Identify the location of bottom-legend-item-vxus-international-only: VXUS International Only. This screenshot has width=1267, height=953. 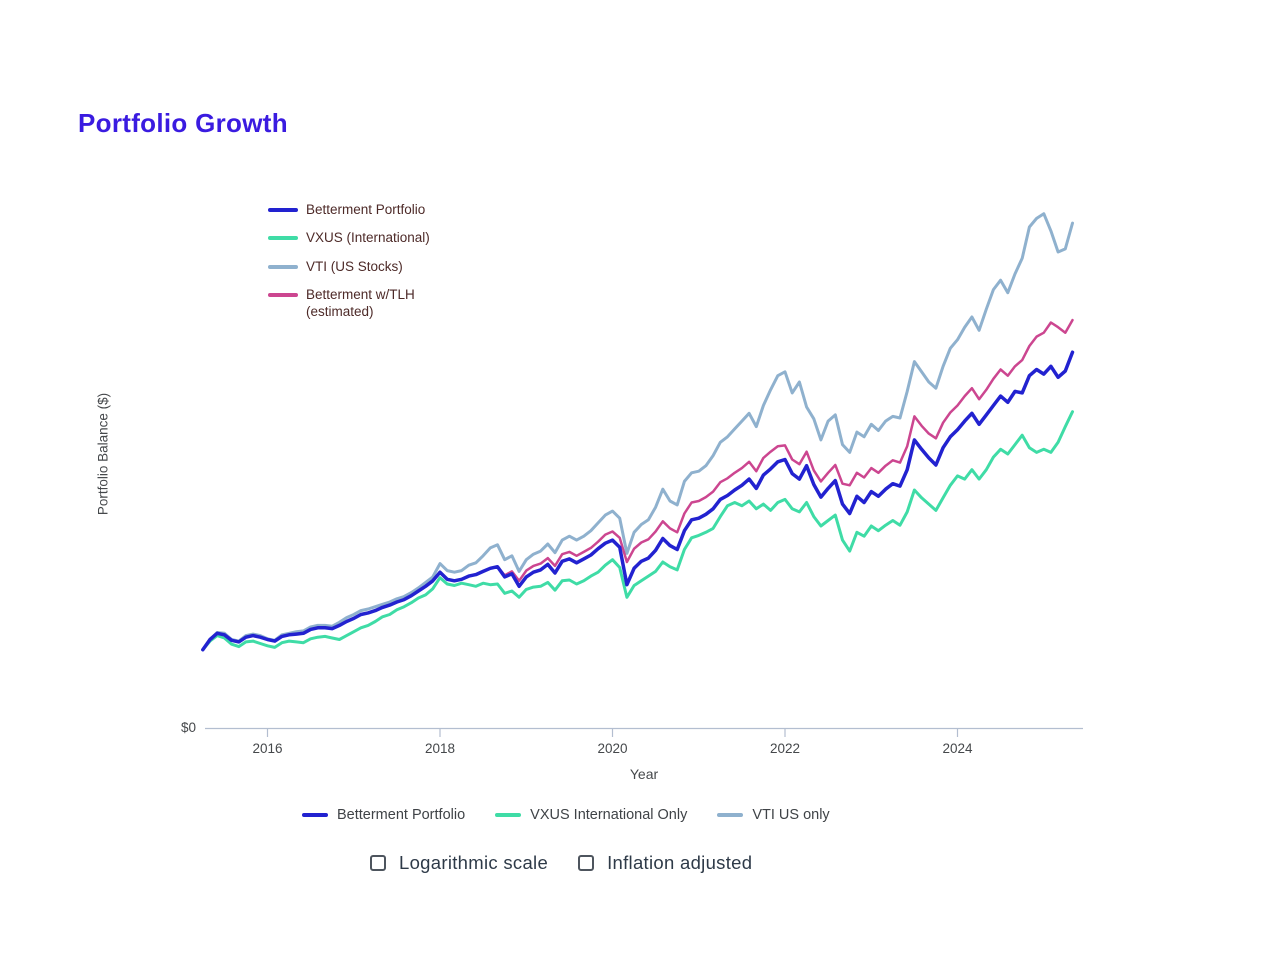
(591, 815).